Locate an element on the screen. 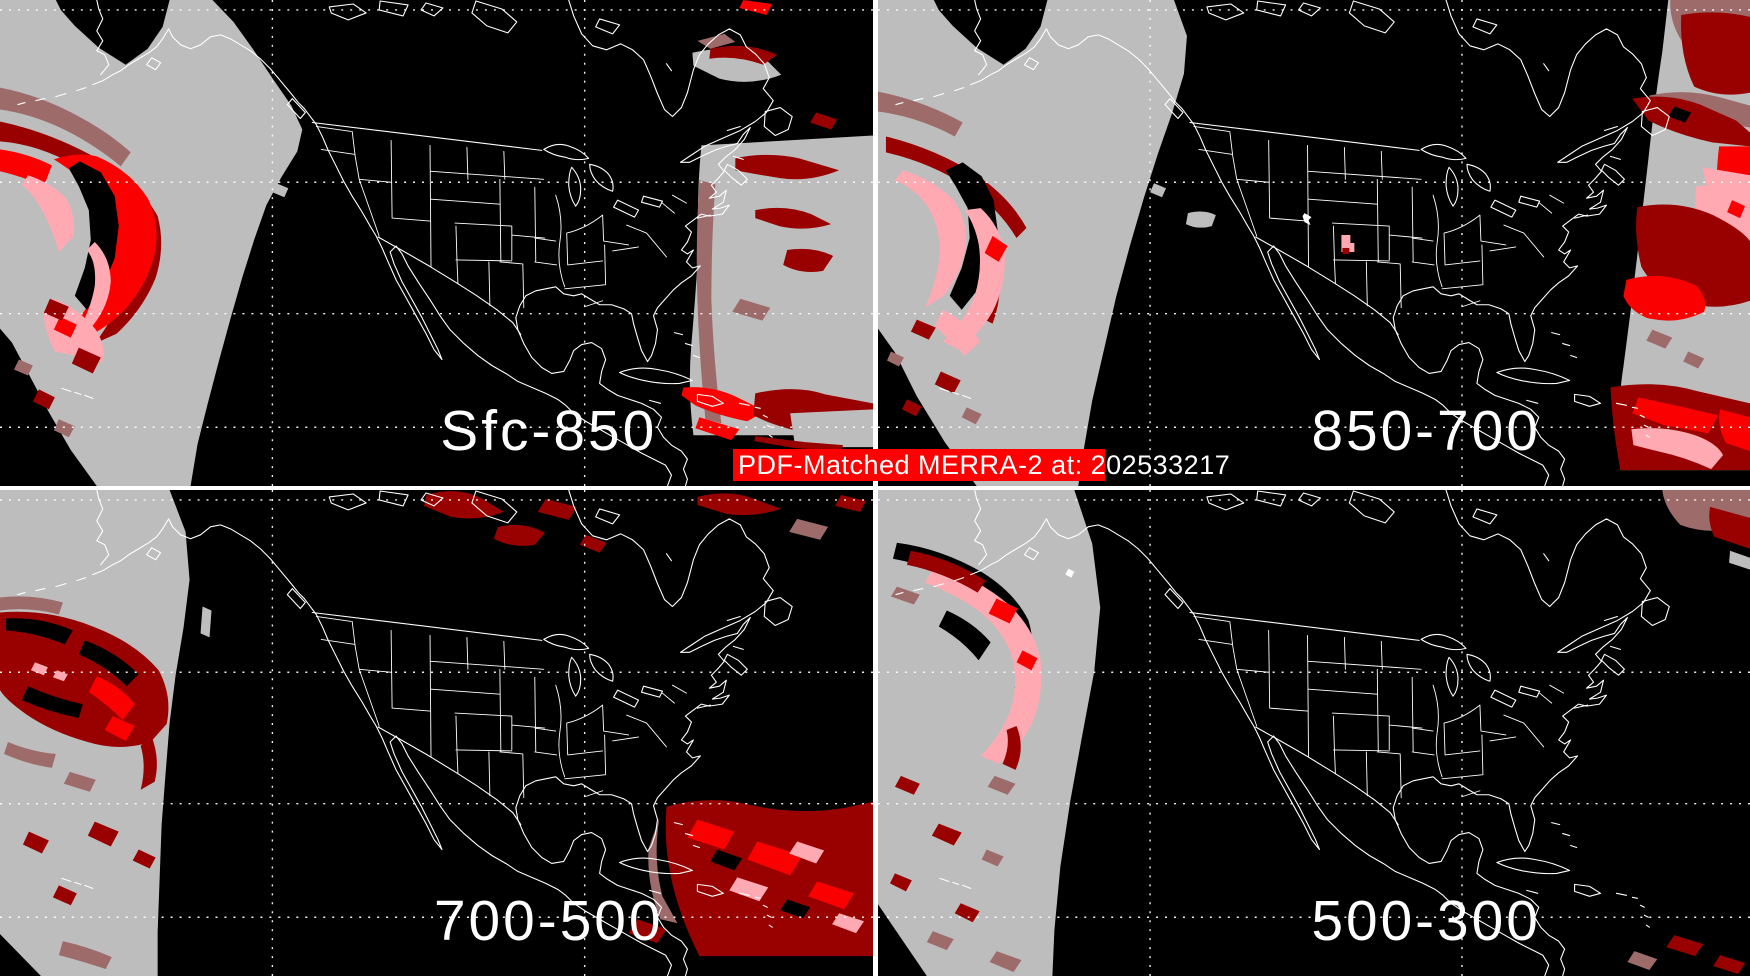  layer-label-850-700: 850-700 is located at coordinates (1425, 431).